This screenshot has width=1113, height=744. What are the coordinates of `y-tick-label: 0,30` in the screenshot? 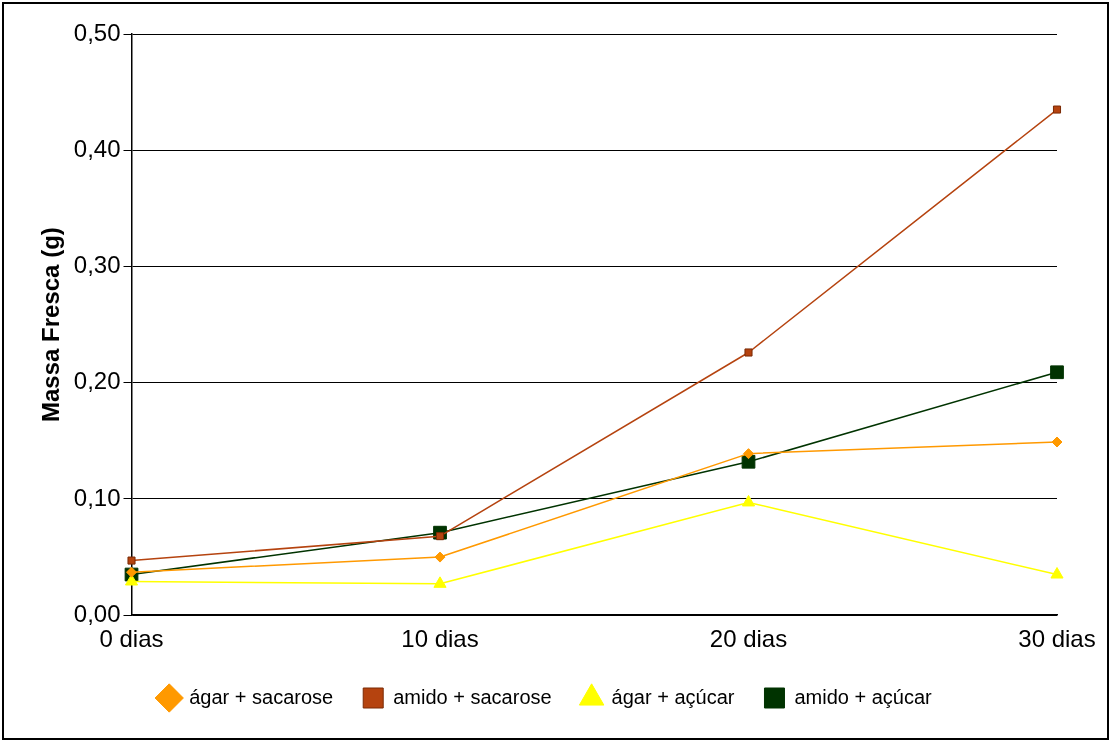 It's located at (97, 265).